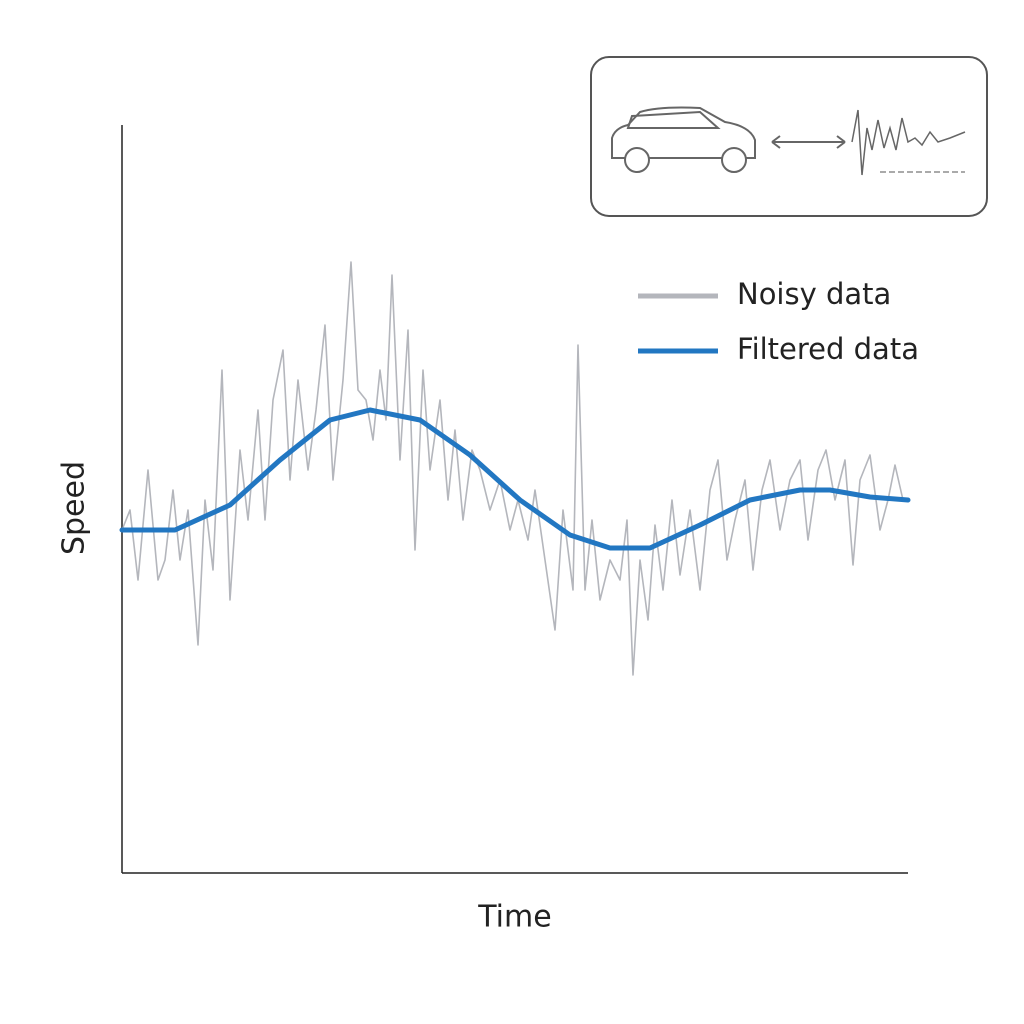 The height and width of the screenshot is (1024, 1024). Describe the element at coordinates (908, 142) in the screenshot. I see `signal` at that location.